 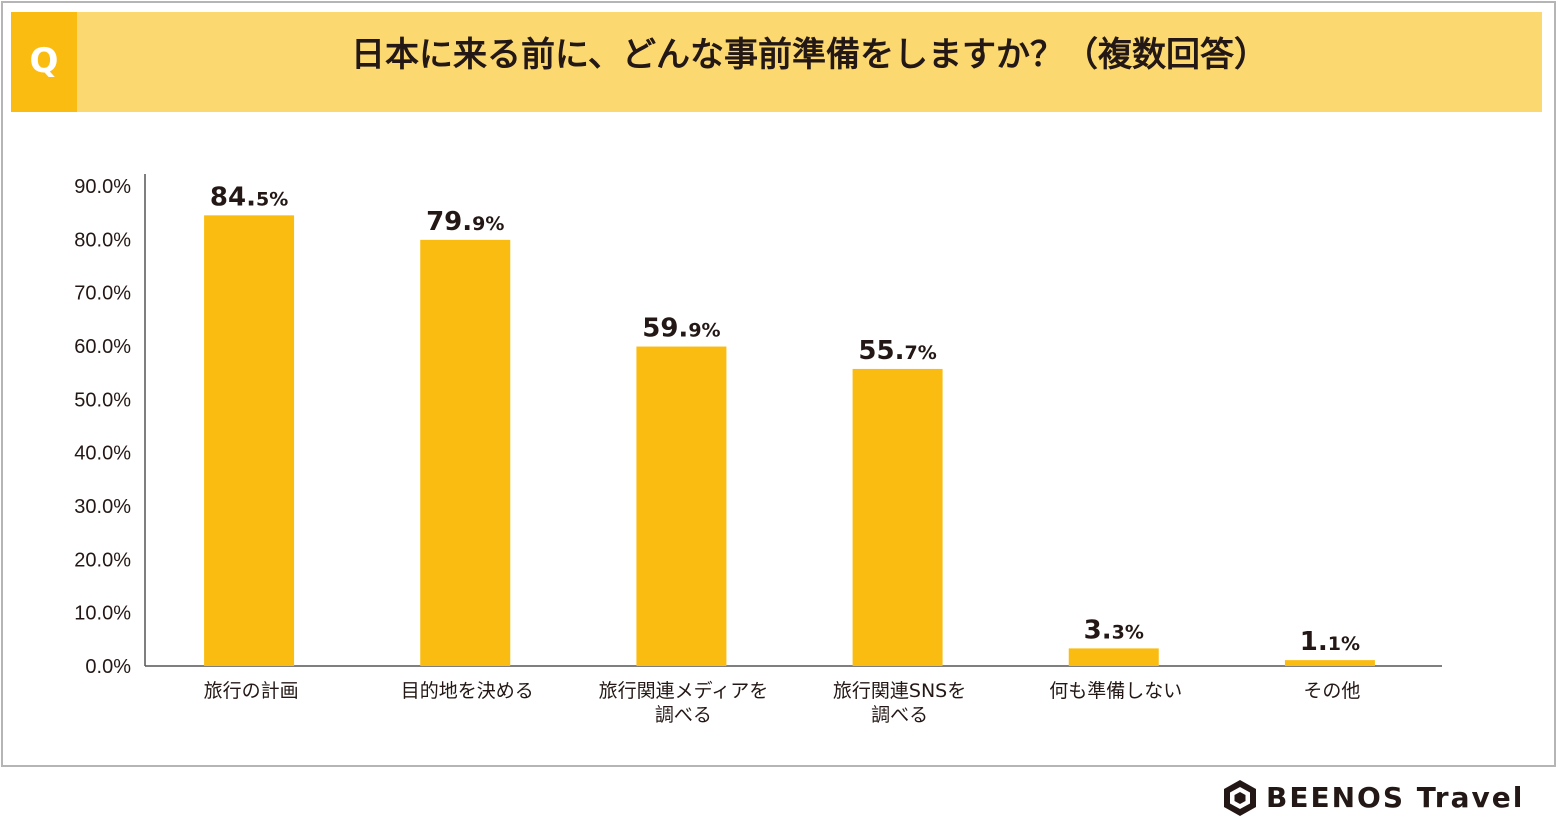 I want to click on chart-title: 日本に来る前に、どんな事前準備をしますか？（複数回答）, so click(x=809, y=55).